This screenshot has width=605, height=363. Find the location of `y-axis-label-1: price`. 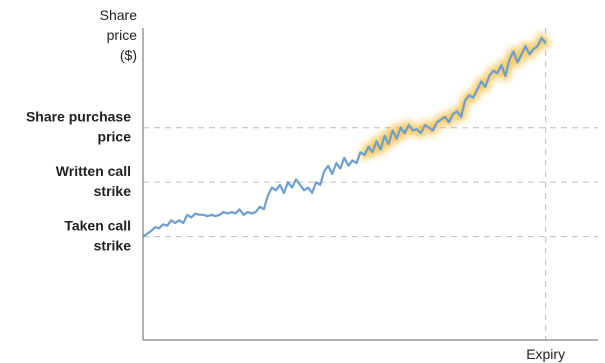

y-axis-label-1: price is located at coordinates (122, 35).